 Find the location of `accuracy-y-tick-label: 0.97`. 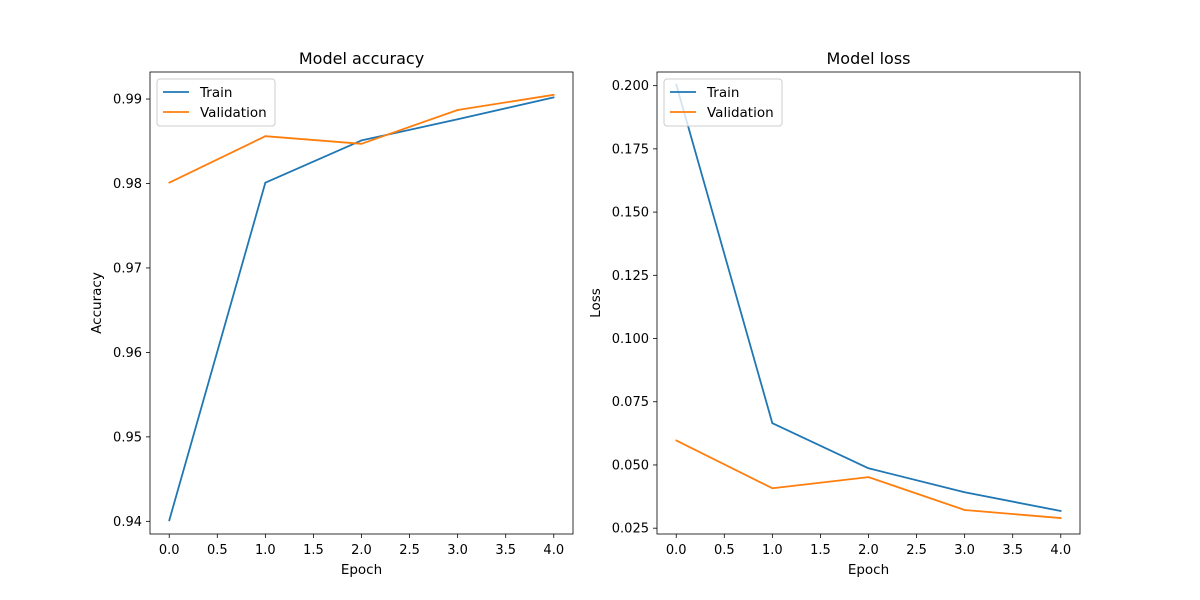

accuracy-y-tick-label: 0.97 is located at coordinates (127, 268).